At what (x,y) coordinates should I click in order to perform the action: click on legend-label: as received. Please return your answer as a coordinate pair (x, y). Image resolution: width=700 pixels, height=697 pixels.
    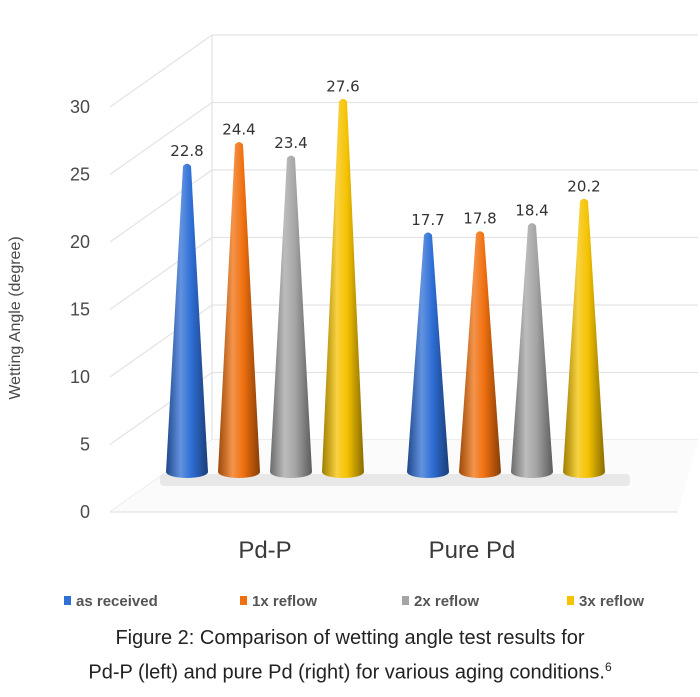
    Looking at the image, I should click on (117, 601).